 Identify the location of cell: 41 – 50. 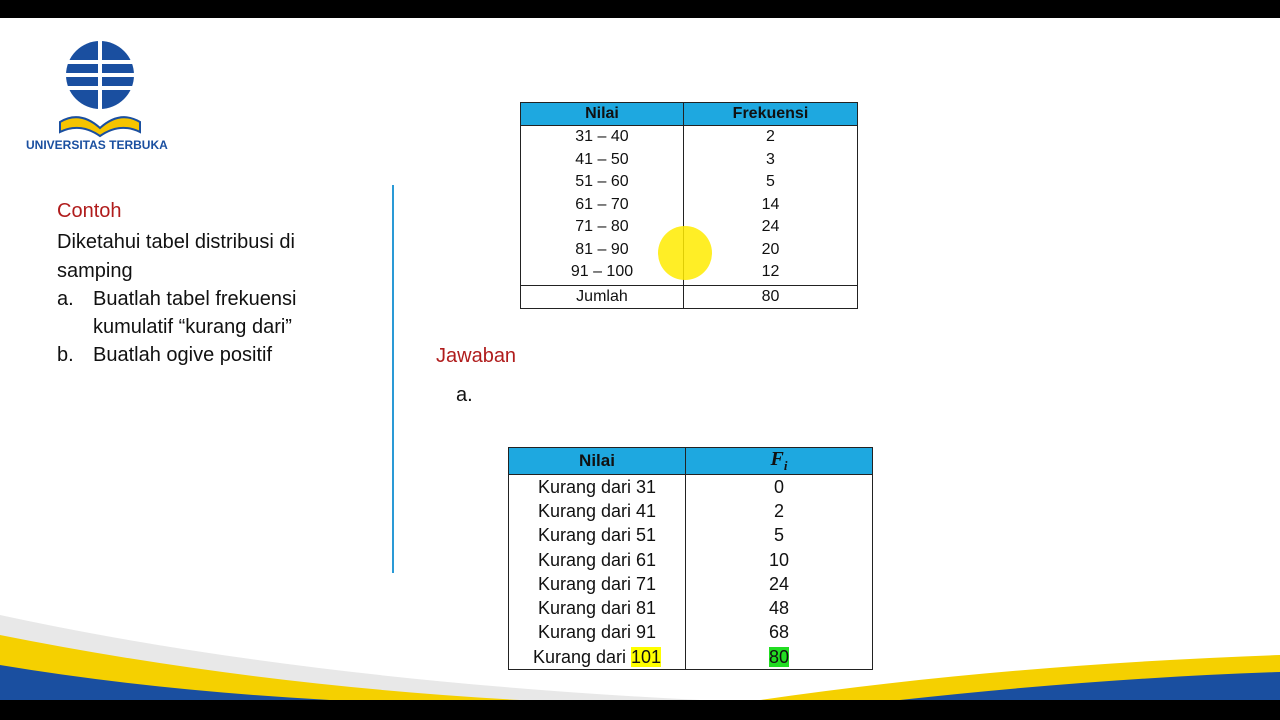
(602, 159).